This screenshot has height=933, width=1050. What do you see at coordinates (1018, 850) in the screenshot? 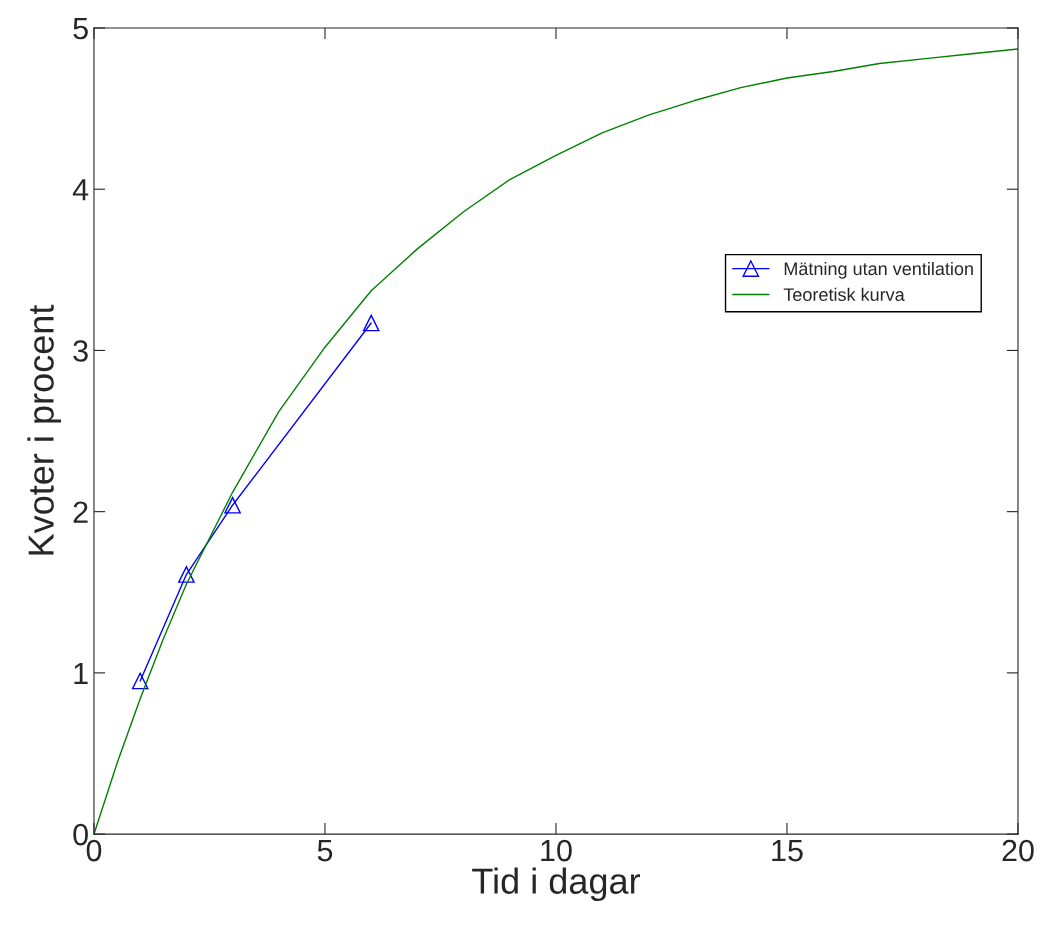
I see `x-tick-label: 20` at bounding box center [1018, 850].